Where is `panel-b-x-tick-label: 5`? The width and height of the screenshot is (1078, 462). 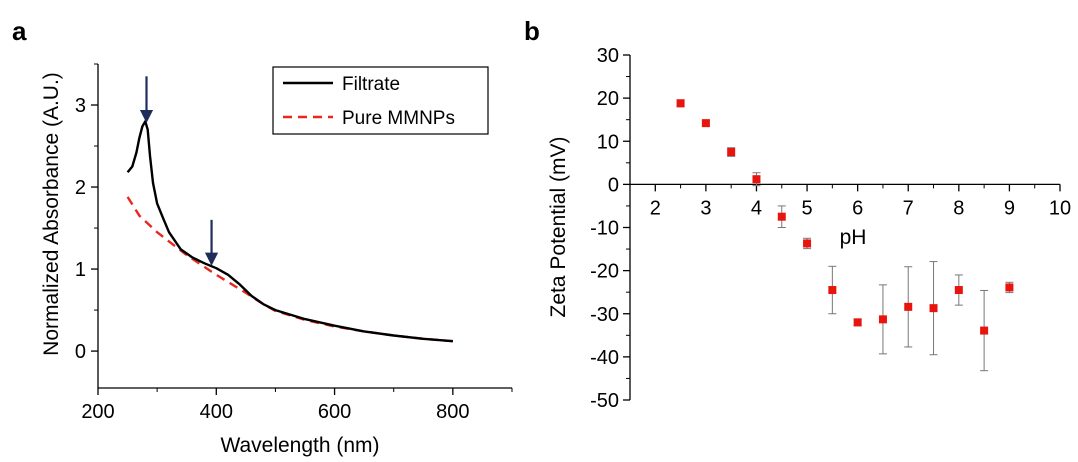 panel-b-x-tick-label: 5 is located at coordinates (806, 208).